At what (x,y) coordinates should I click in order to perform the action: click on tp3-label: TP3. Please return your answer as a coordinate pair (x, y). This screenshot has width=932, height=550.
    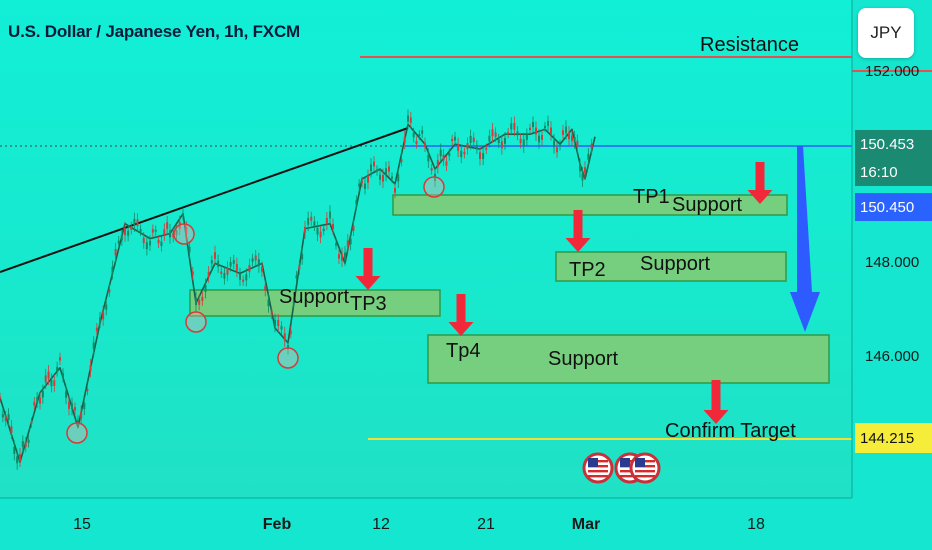
    Looking at the image, I should click on (368, 304).